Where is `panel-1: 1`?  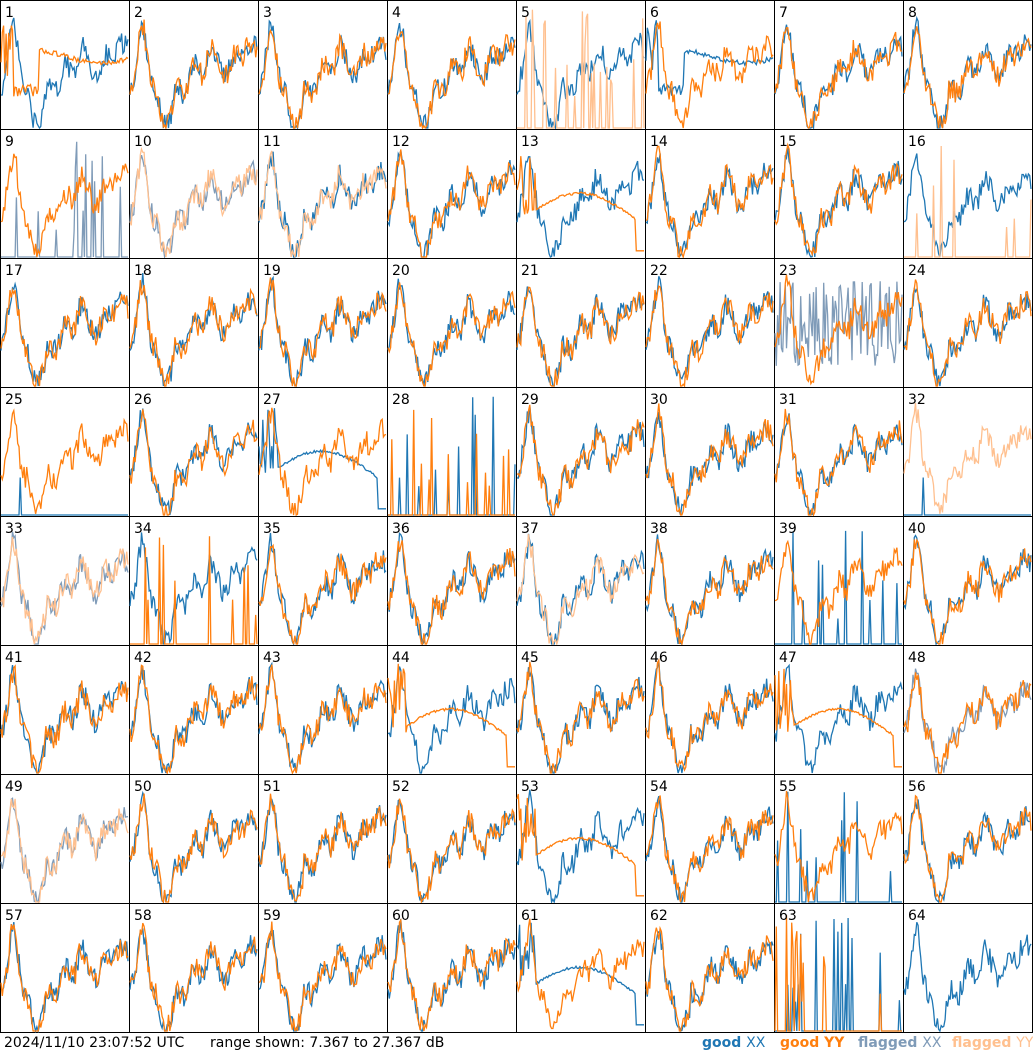 panel-1: 1 is located at coordinates (65, 65).